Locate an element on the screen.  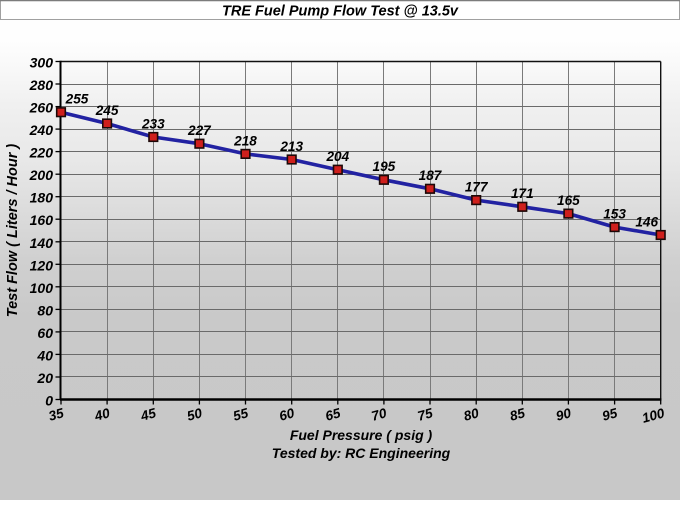
svg-text: 120 is located at coordinates (42, 265).